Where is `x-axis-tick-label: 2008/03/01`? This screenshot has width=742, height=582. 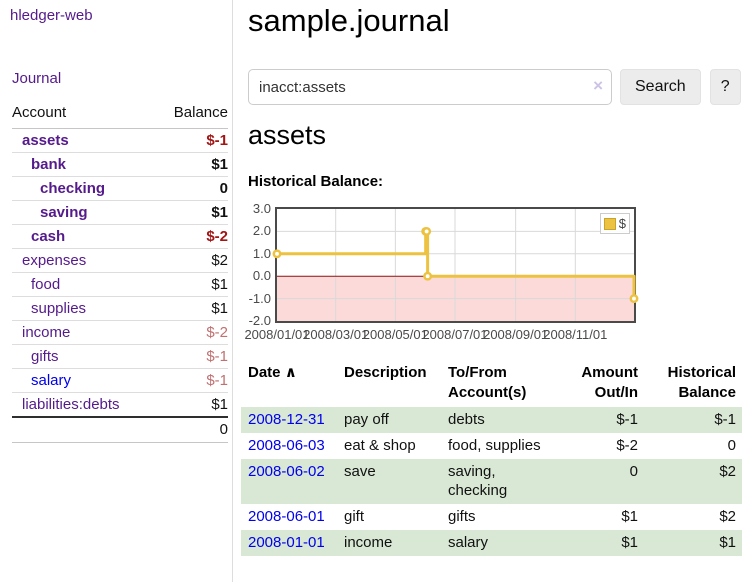
x-axis-tick-label: 2008/03/01 is located at coordinates (336, 334).